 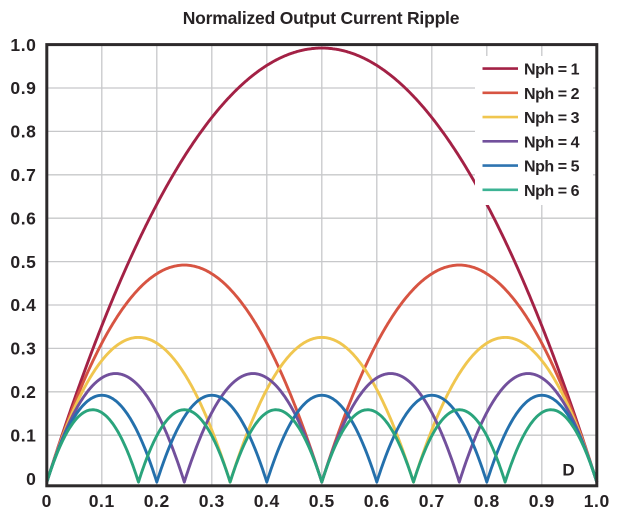 I want to click on svg-text: Nph = 4, so click(x=552, y=142).